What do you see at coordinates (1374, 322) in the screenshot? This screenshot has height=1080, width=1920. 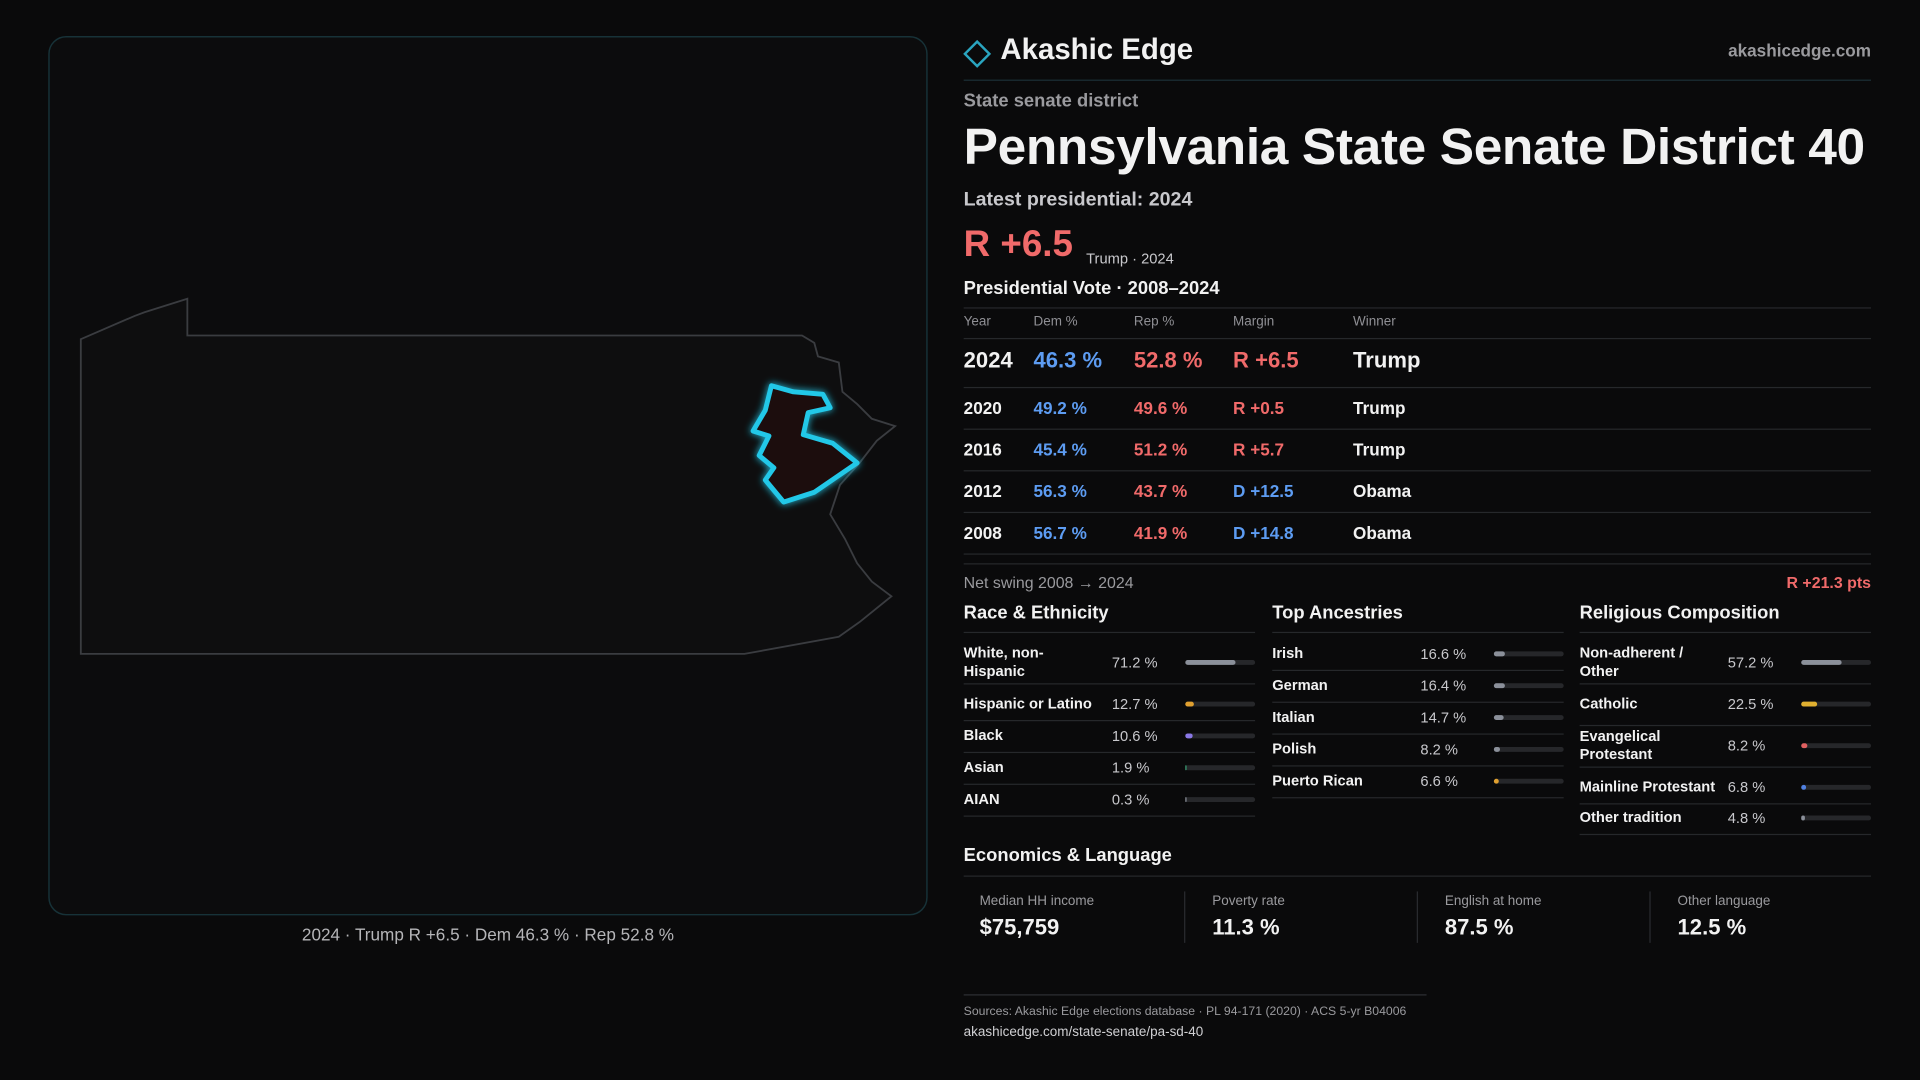 I see `column-header: Winner` at bounding box center [1374, 322].